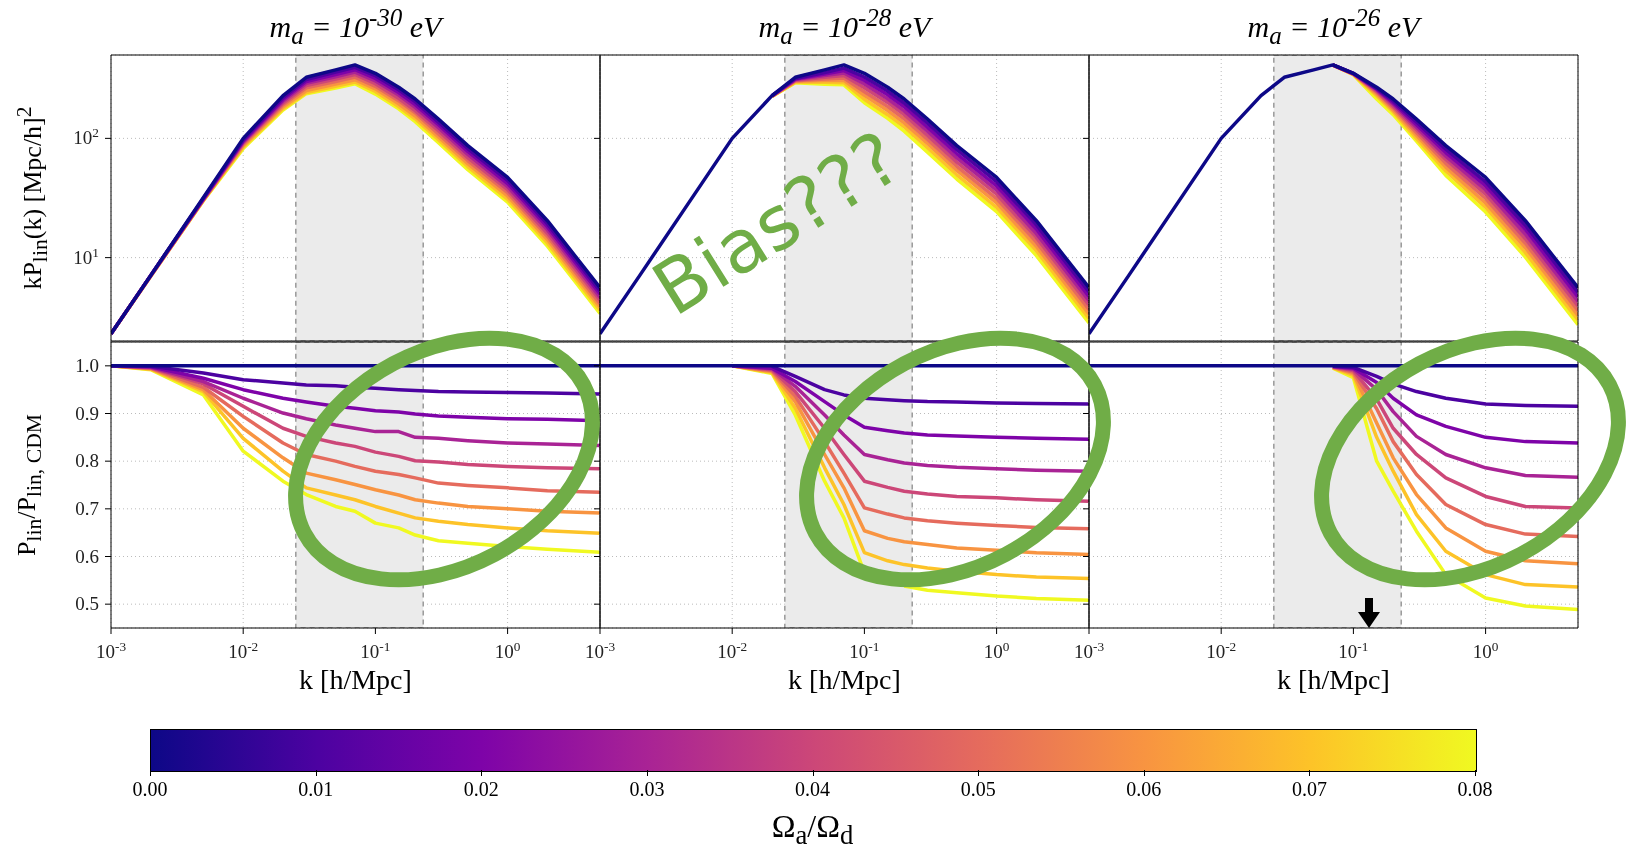  I want to click on y-tick-label: 0.7, so click(87, 508).